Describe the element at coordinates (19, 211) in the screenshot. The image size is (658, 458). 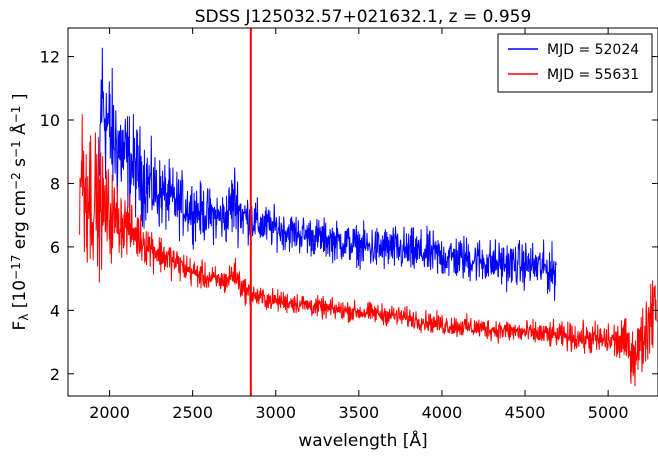
I see `y-axis-title: Fλ [10−17 erg cm−2 s−1 Å−1 ]` at that location.